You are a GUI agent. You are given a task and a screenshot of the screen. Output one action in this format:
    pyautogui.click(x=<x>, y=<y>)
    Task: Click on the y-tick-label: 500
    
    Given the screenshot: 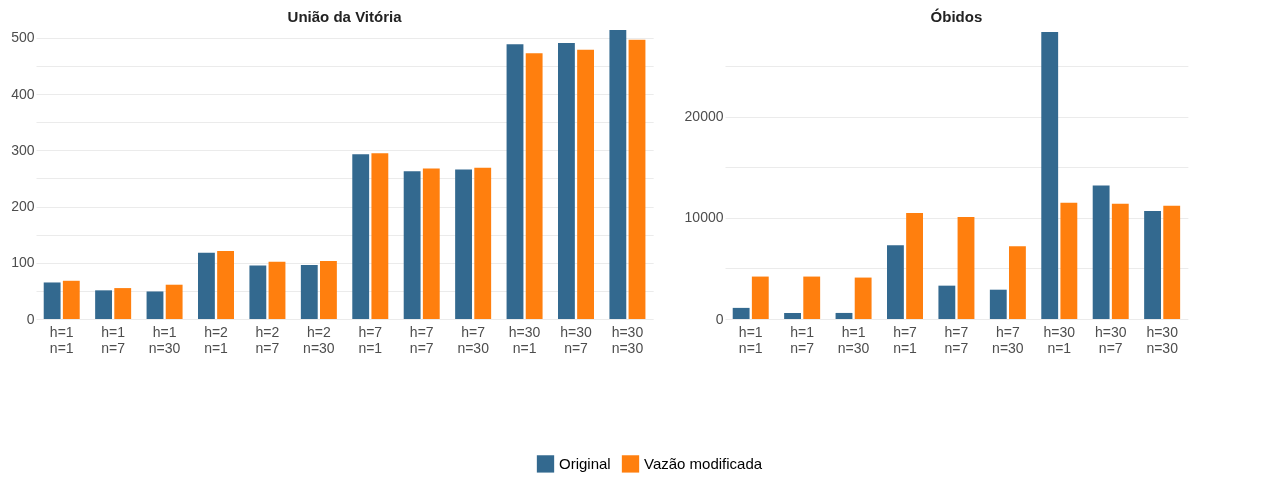 What is the action you would take?
    pyautogui.click(x=23, y=37)
    